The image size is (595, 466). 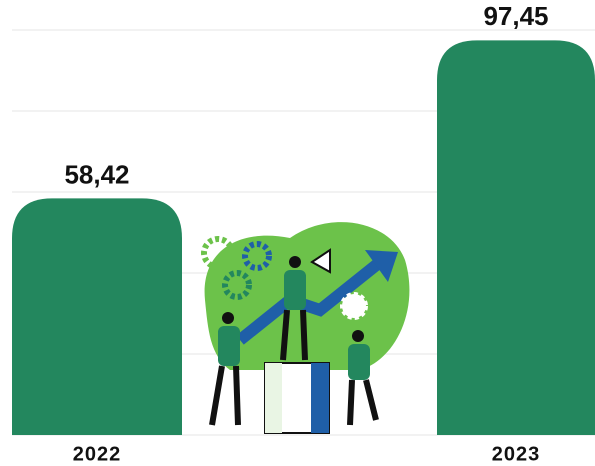 I want to click on box-side, so click(x=273, y=398).